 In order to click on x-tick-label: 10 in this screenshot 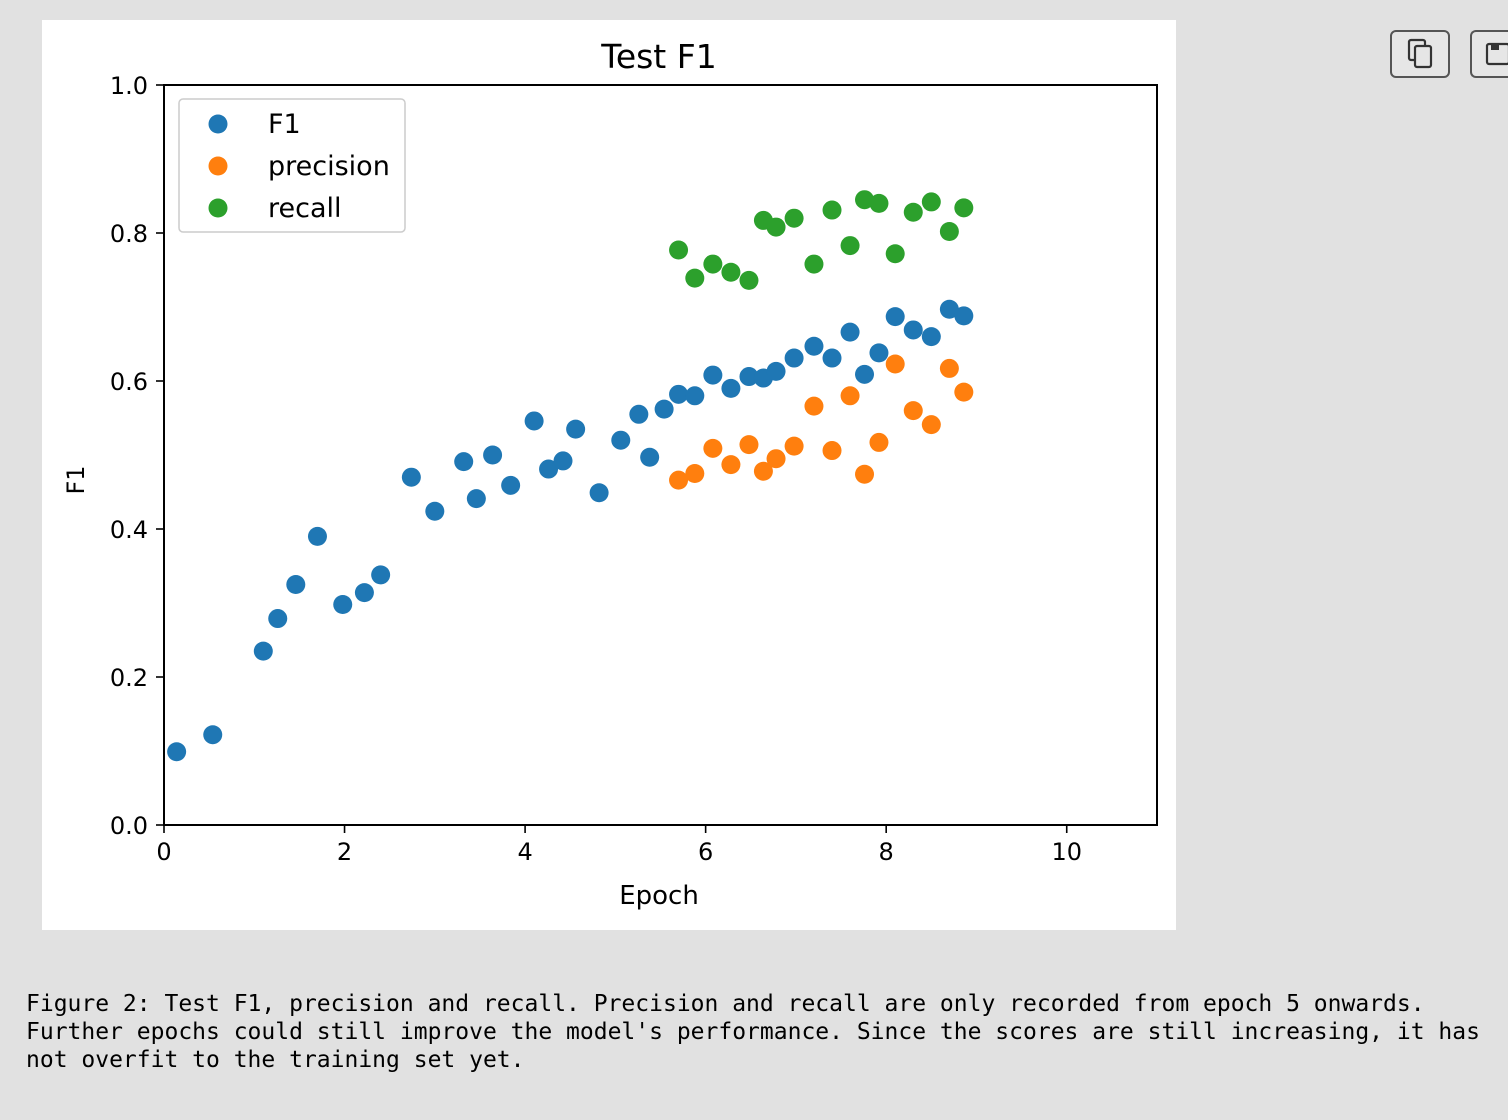, I will do `click(1066, 852)`.